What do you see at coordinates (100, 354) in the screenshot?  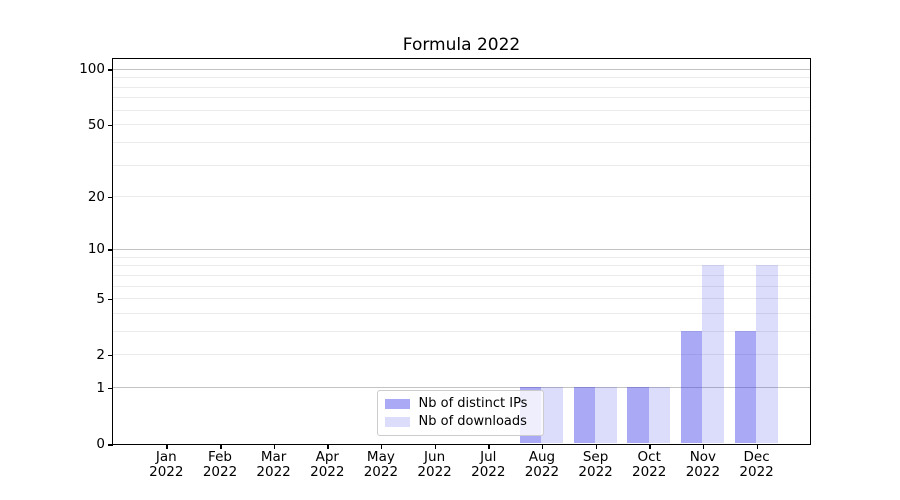 I see `y-tick-label-2: 2` at bounding box center [100, 354].